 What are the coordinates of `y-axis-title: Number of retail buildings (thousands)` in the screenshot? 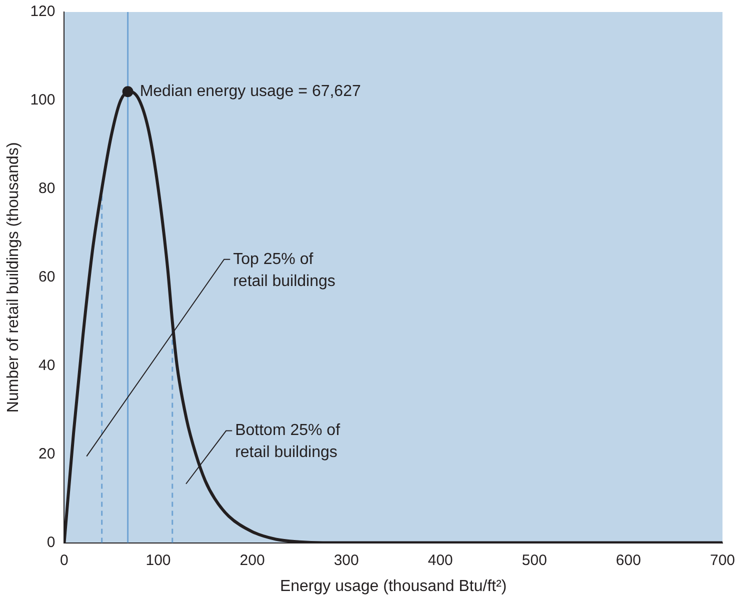 It's located at (13, 277).